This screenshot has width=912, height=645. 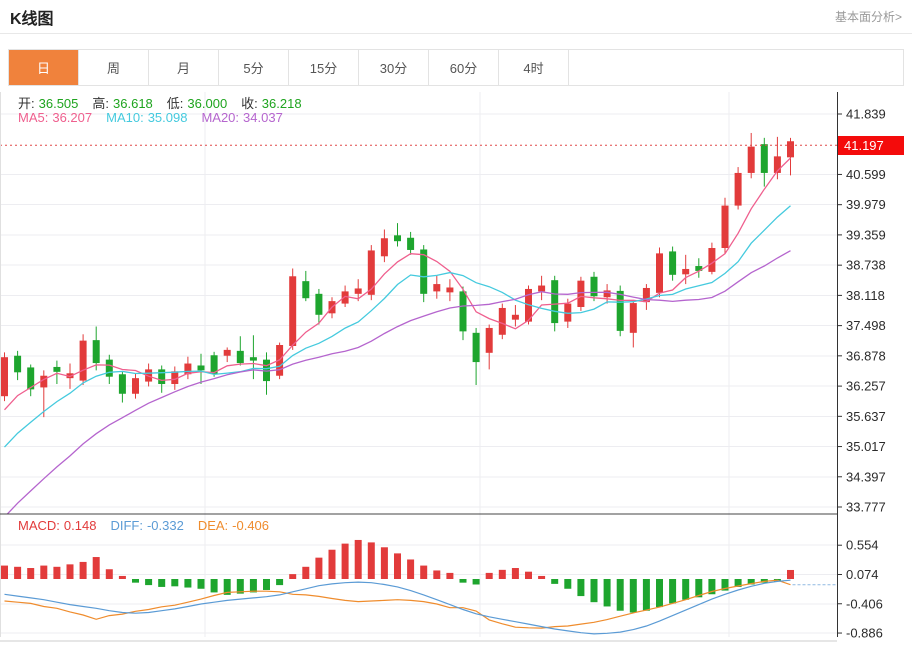 I want to click on page-title: K线图, so click(x=32, y=19).